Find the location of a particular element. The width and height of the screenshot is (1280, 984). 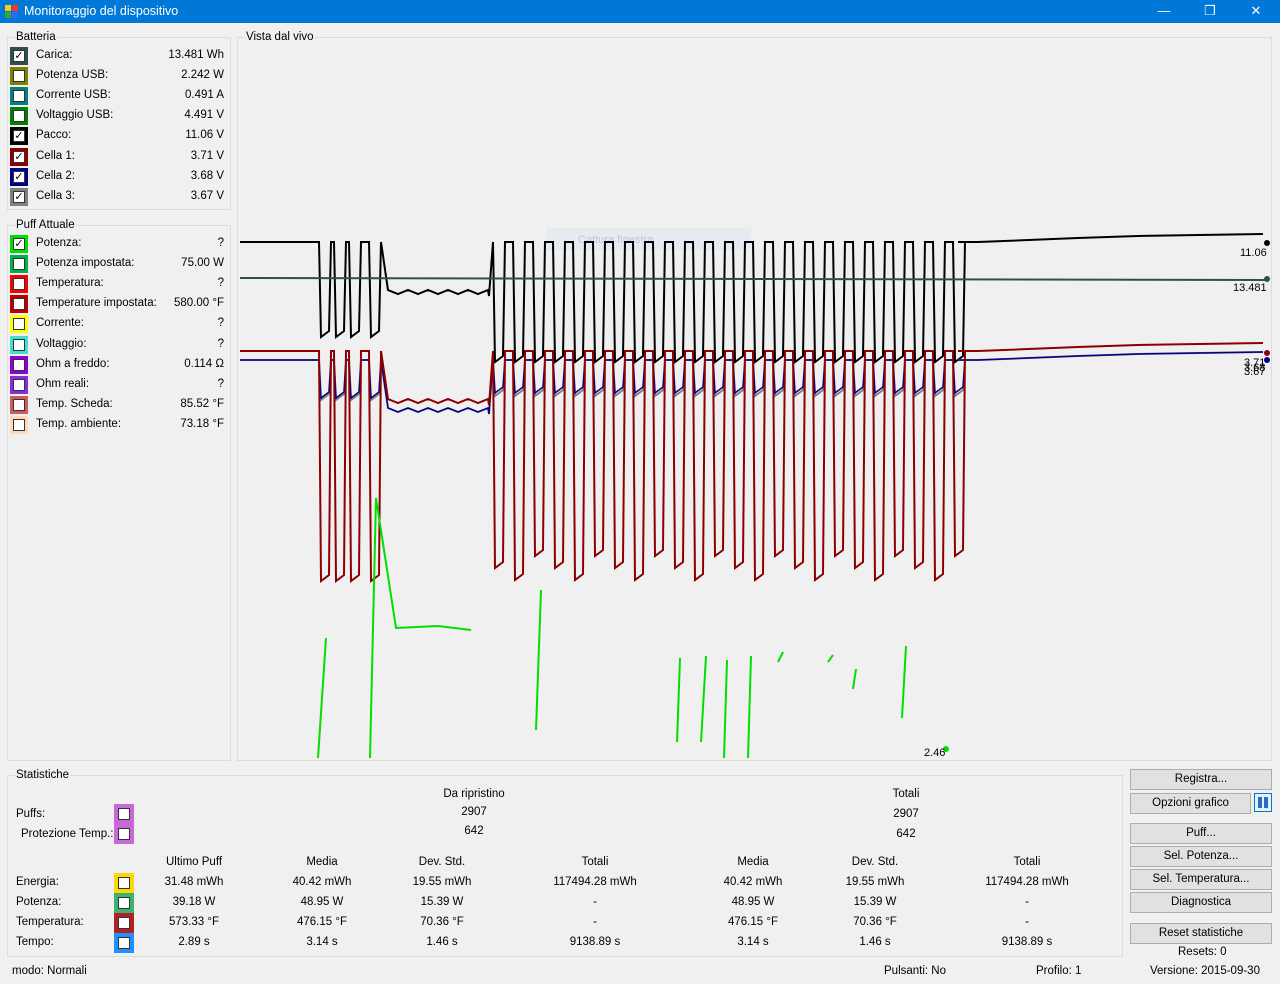

status-profilo: Profilo: 1 is located at coordinates (1059, 971).